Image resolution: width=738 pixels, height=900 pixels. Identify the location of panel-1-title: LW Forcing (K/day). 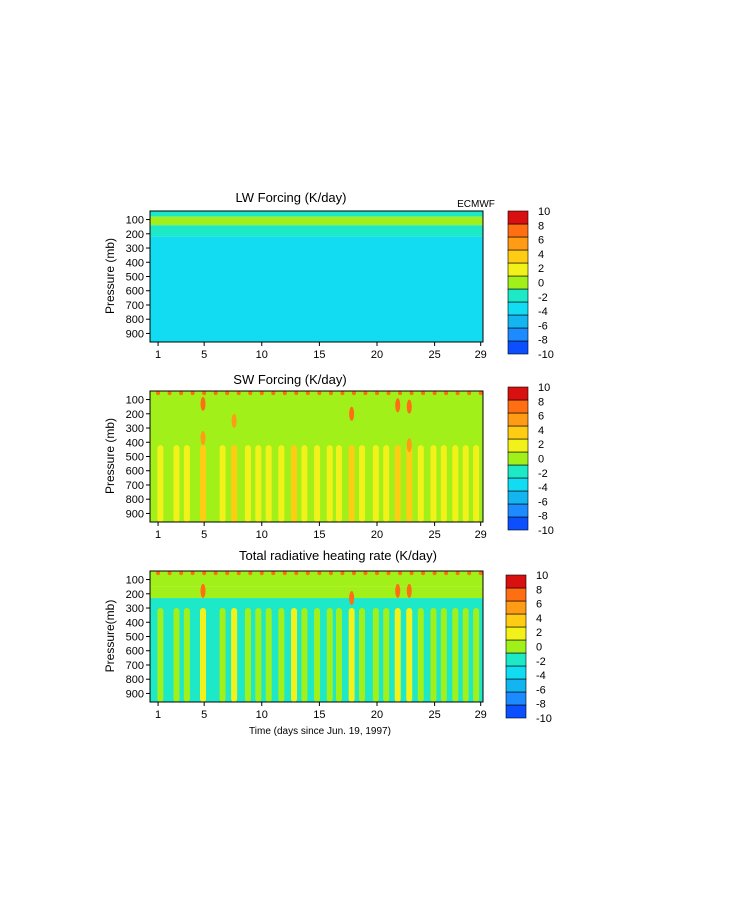
(290, 197).